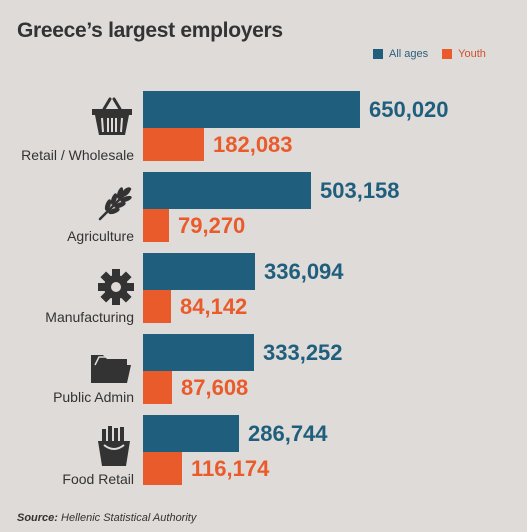  I want to click on data-label-all-ages: 650,020, so click(409, 109).